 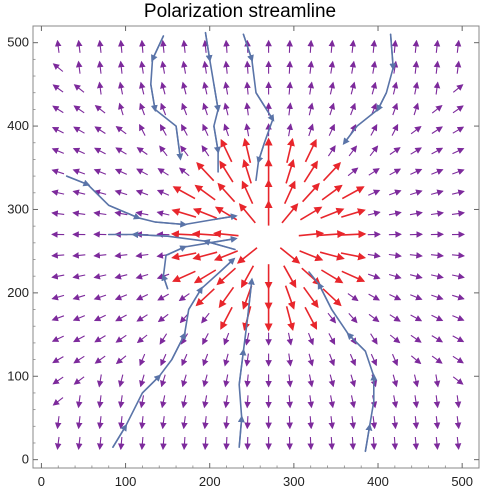 I want to click on x-tick-label: 300, so click(x=294, y=481).